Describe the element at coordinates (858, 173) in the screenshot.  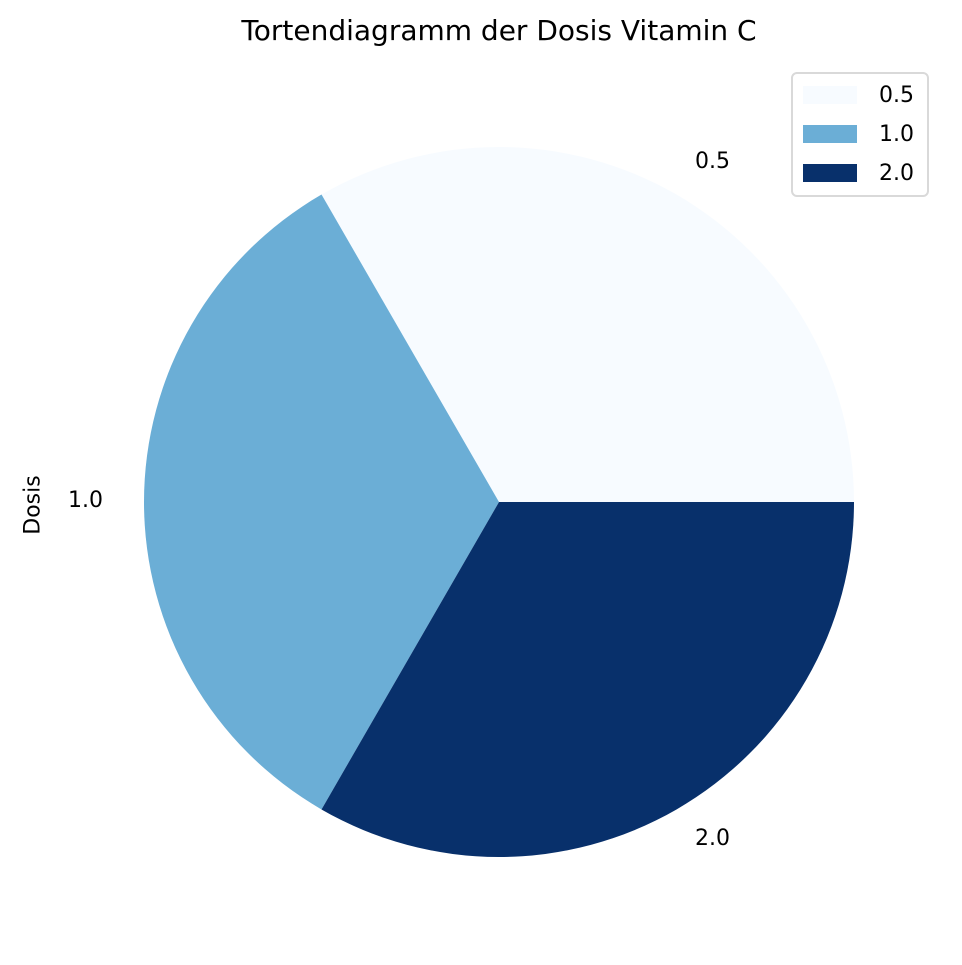
I see `legend-item-2-0: 2.0` at that location.